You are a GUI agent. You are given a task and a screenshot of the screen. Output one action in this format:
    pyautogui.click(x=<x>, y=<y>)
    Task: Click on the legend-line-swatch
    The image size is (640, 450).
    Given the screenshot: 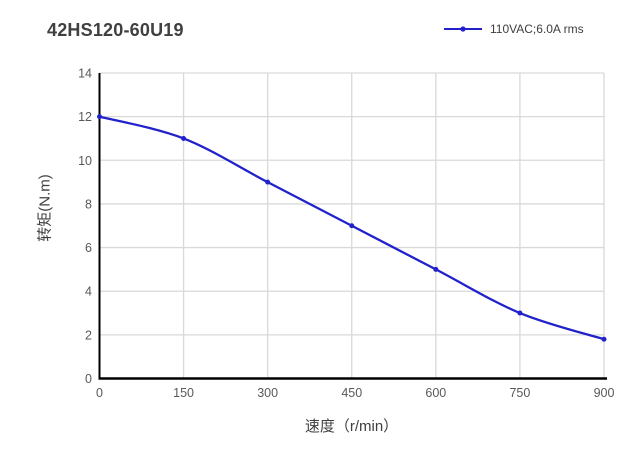 What is the action you would take?
    pyautogui.click(x=463, y=29)
    